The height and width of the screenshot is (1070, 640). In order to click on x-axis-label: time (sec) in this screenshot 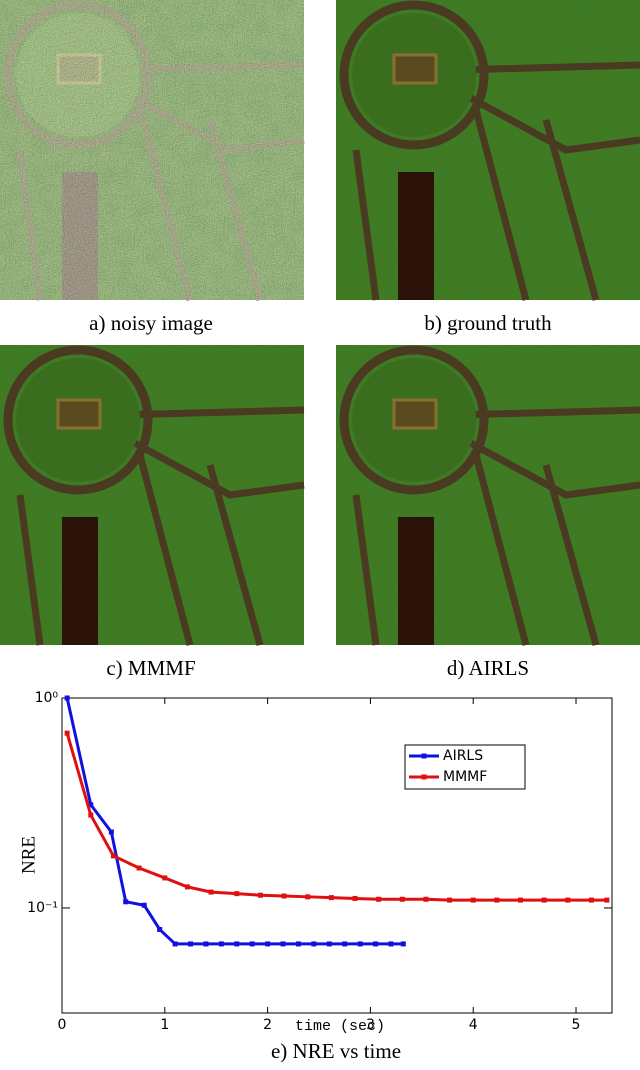, I will do `click(340, 1026)`.